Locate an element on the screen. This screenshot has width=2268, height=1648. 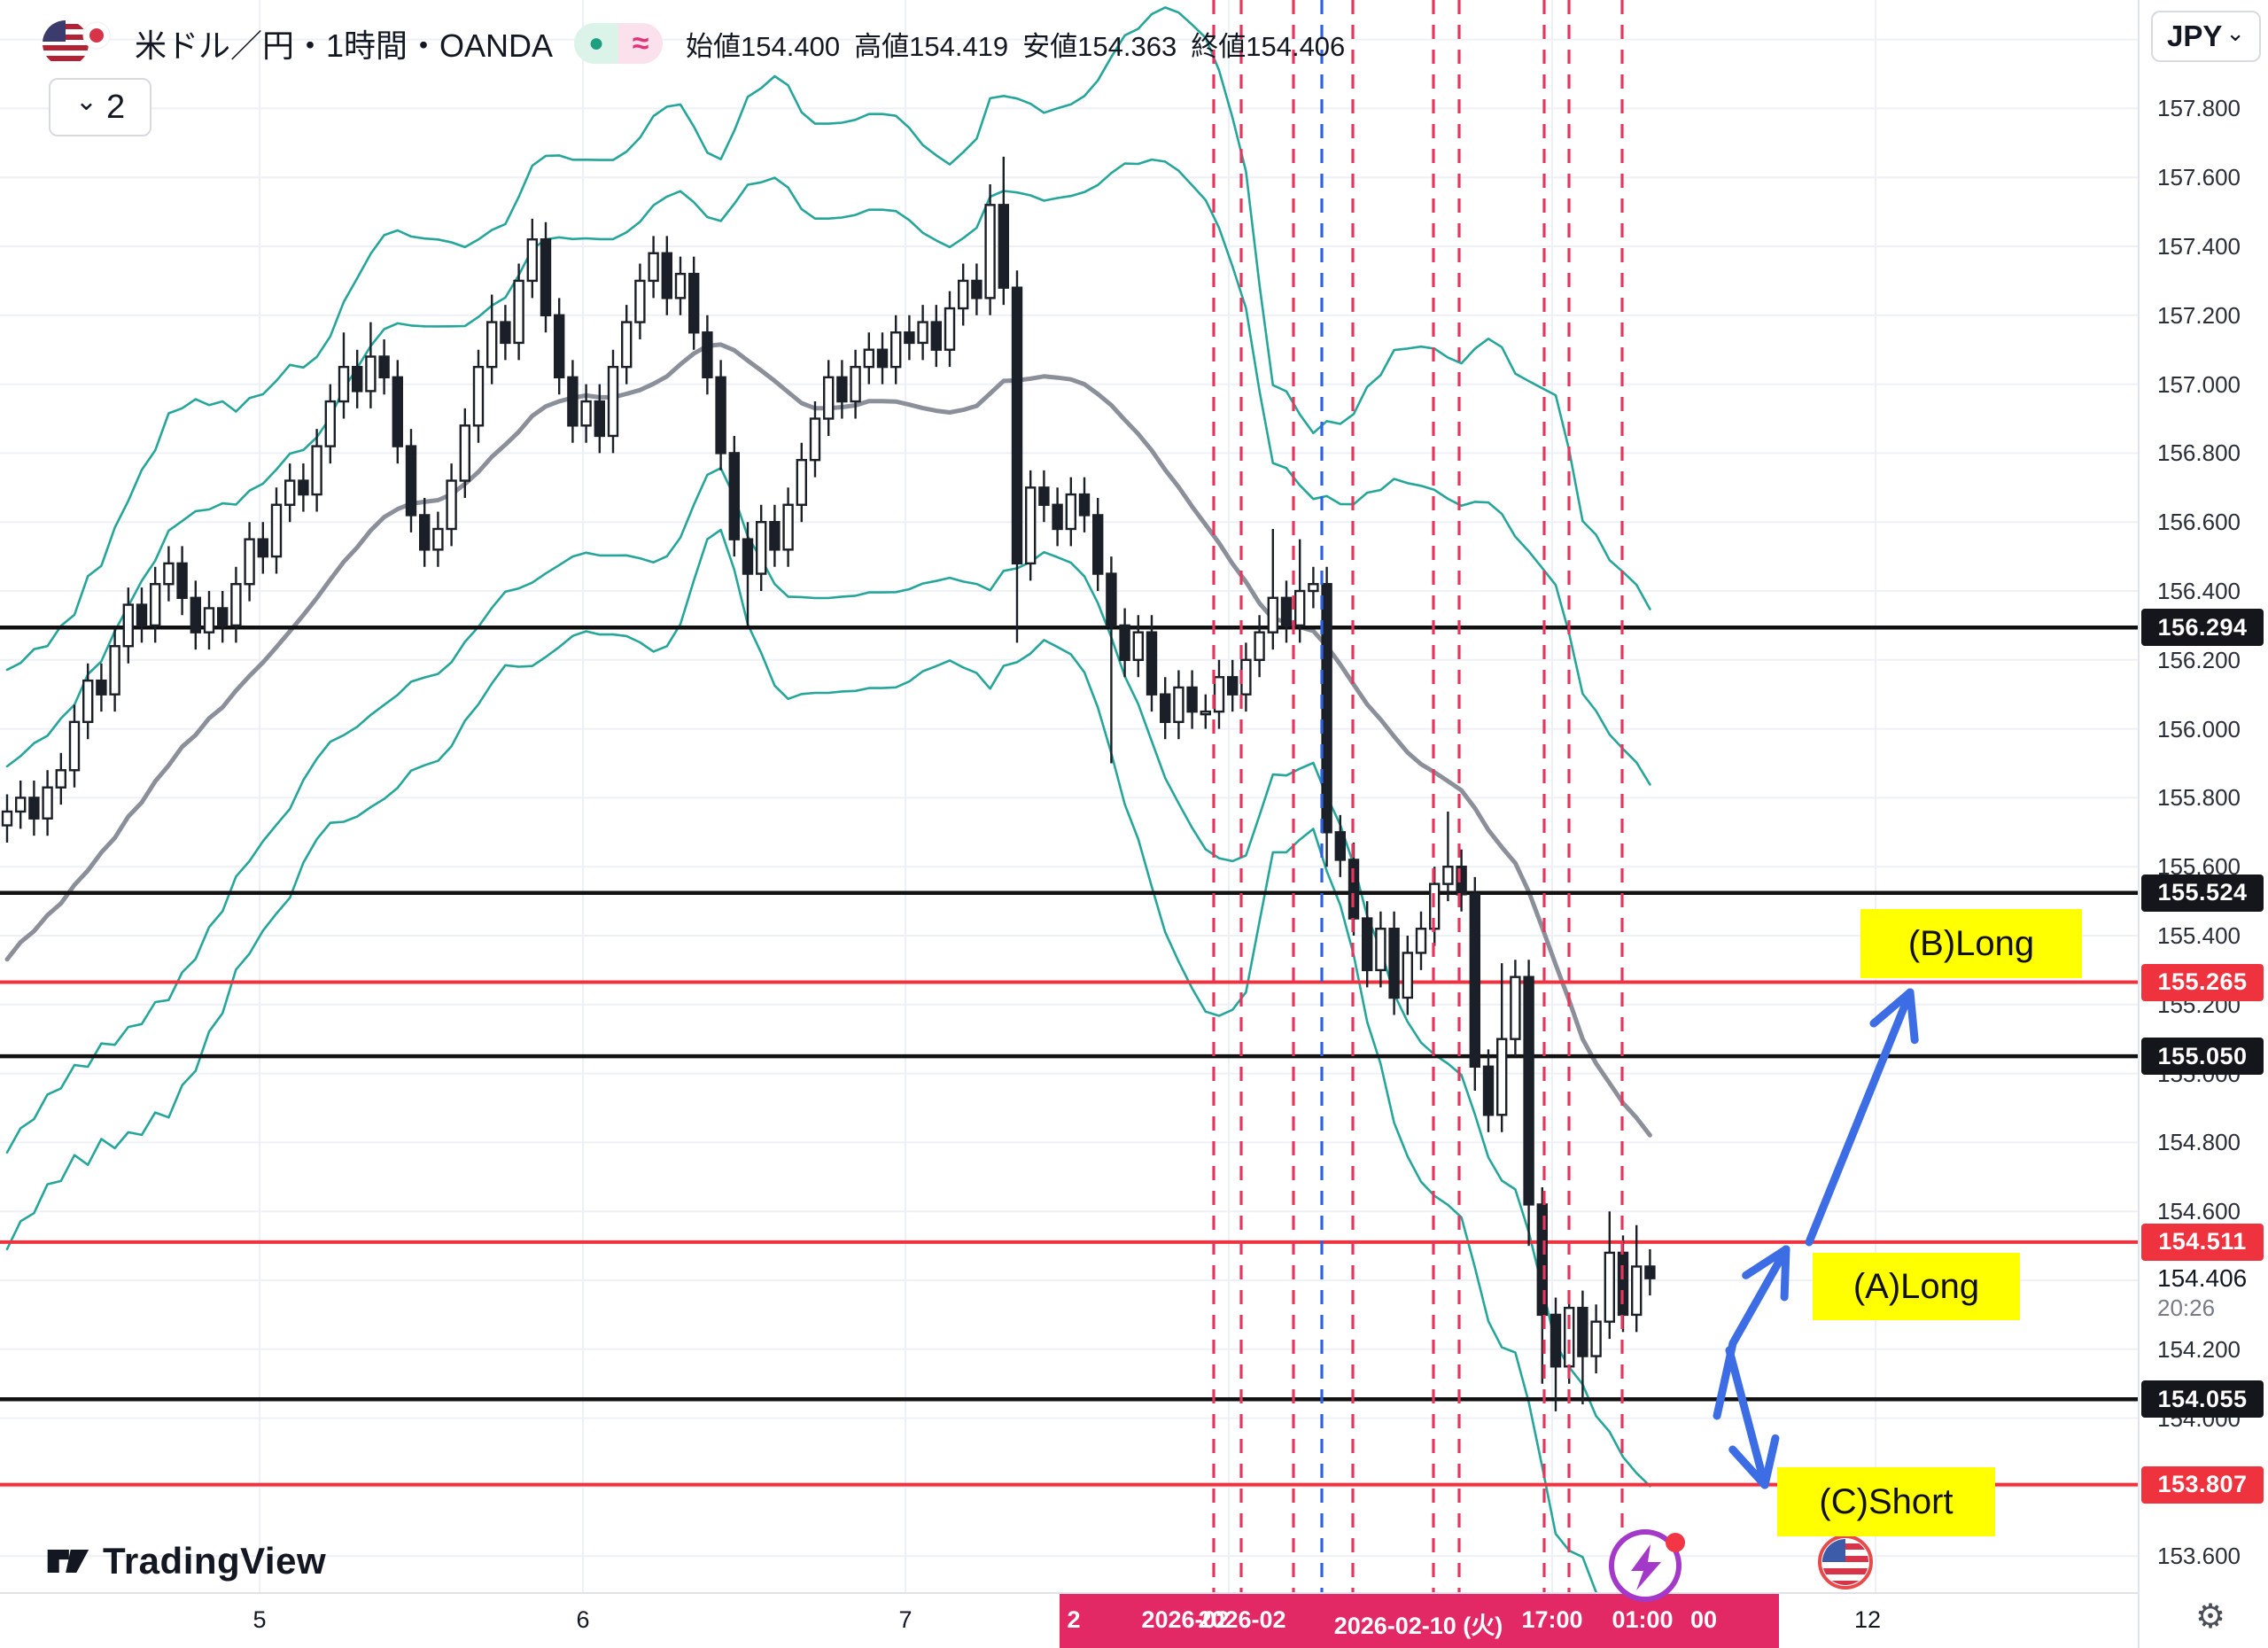
price-tick-label: 157.400 is located at coordinates (2199, 246).